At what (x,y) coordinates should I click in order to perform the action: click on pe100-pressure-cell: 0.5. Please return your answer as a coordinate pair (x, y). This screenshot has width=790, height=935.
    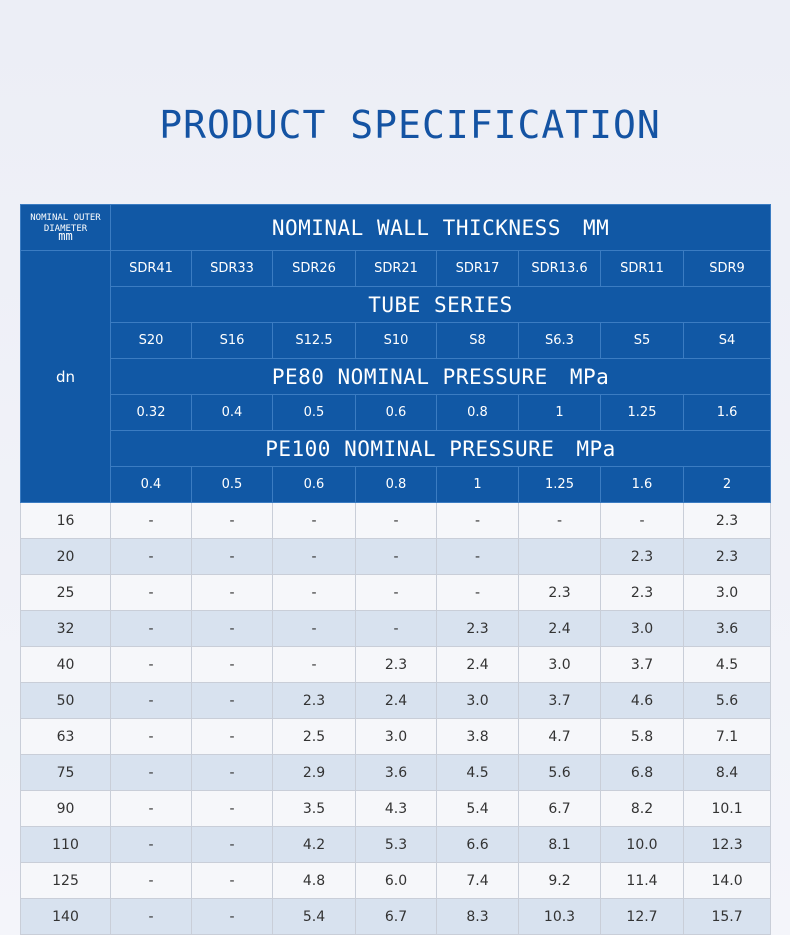
    Looking at the image, I should click on (232, 484).